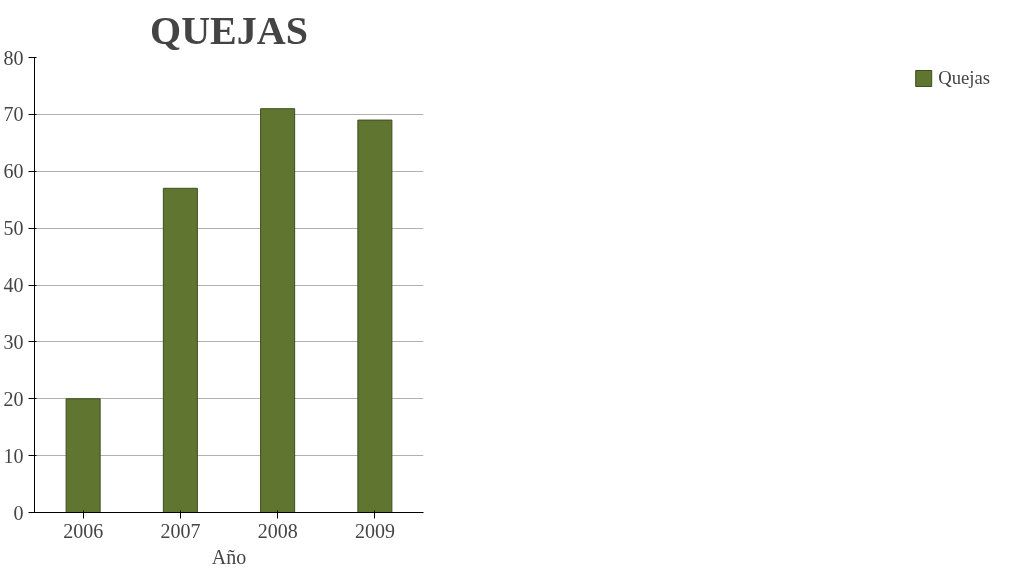 Image resolution: width=1014 pixels, height=583 pixels. Describe the element at coordinates (13, 455) in the screenshot. I see `y-tick-label: 10` at that location.